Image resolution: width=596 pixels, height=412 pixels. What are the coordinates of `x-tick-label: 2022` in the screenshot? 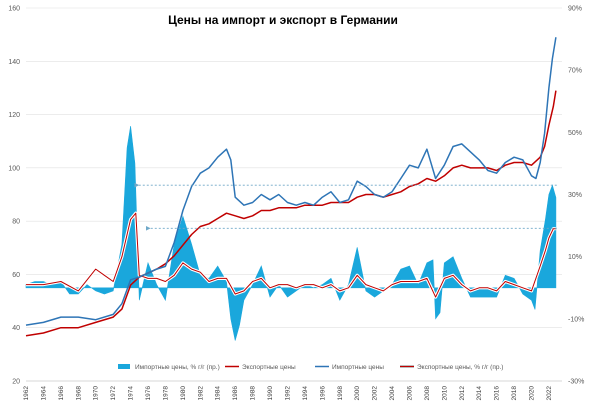 It's located at (549, 393).